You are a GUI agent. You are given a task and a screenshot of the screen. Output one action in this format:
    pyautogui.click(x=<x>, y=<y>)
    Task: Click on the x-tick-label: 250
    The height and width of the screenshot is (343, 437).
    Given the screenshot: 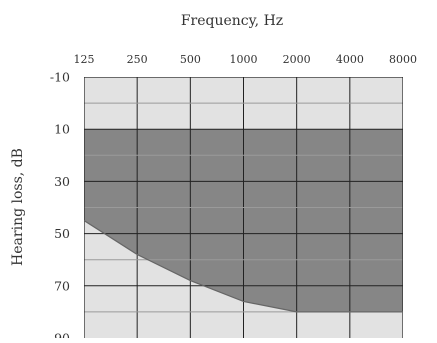 What is the action you would take?
    pyautogui.click(x=137, y=59)
    